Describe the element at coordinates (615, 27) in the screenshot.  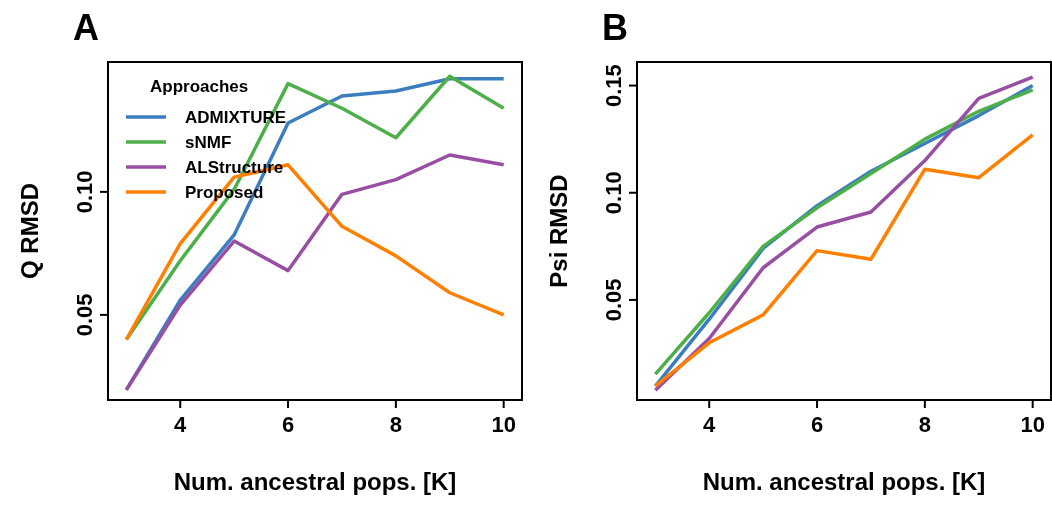
I see `chart-title: B` at that location.